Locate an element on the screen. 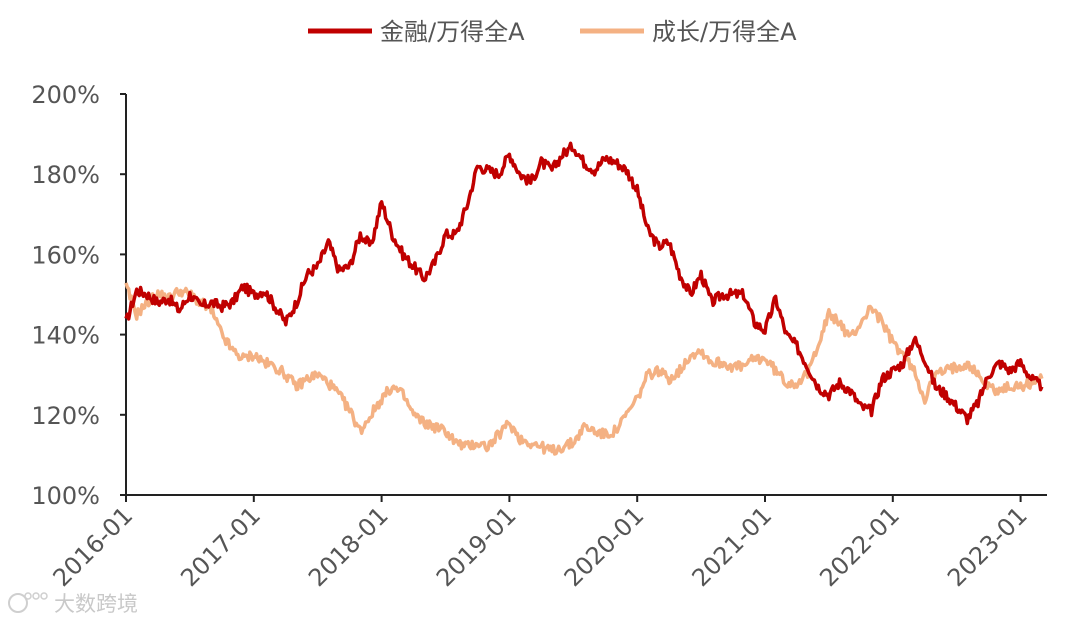 This screenshot has width=1080, height=623. x-tick-label: 2021-01 is located at coordinates (732, 546).